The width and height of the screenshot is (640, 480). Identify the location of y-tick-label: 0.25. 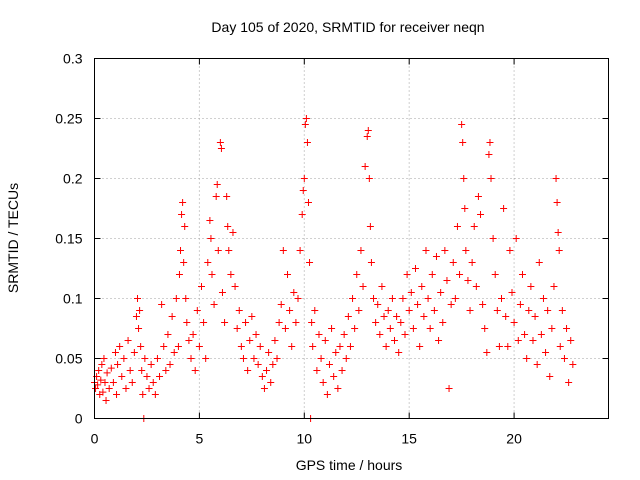
(68, 119).